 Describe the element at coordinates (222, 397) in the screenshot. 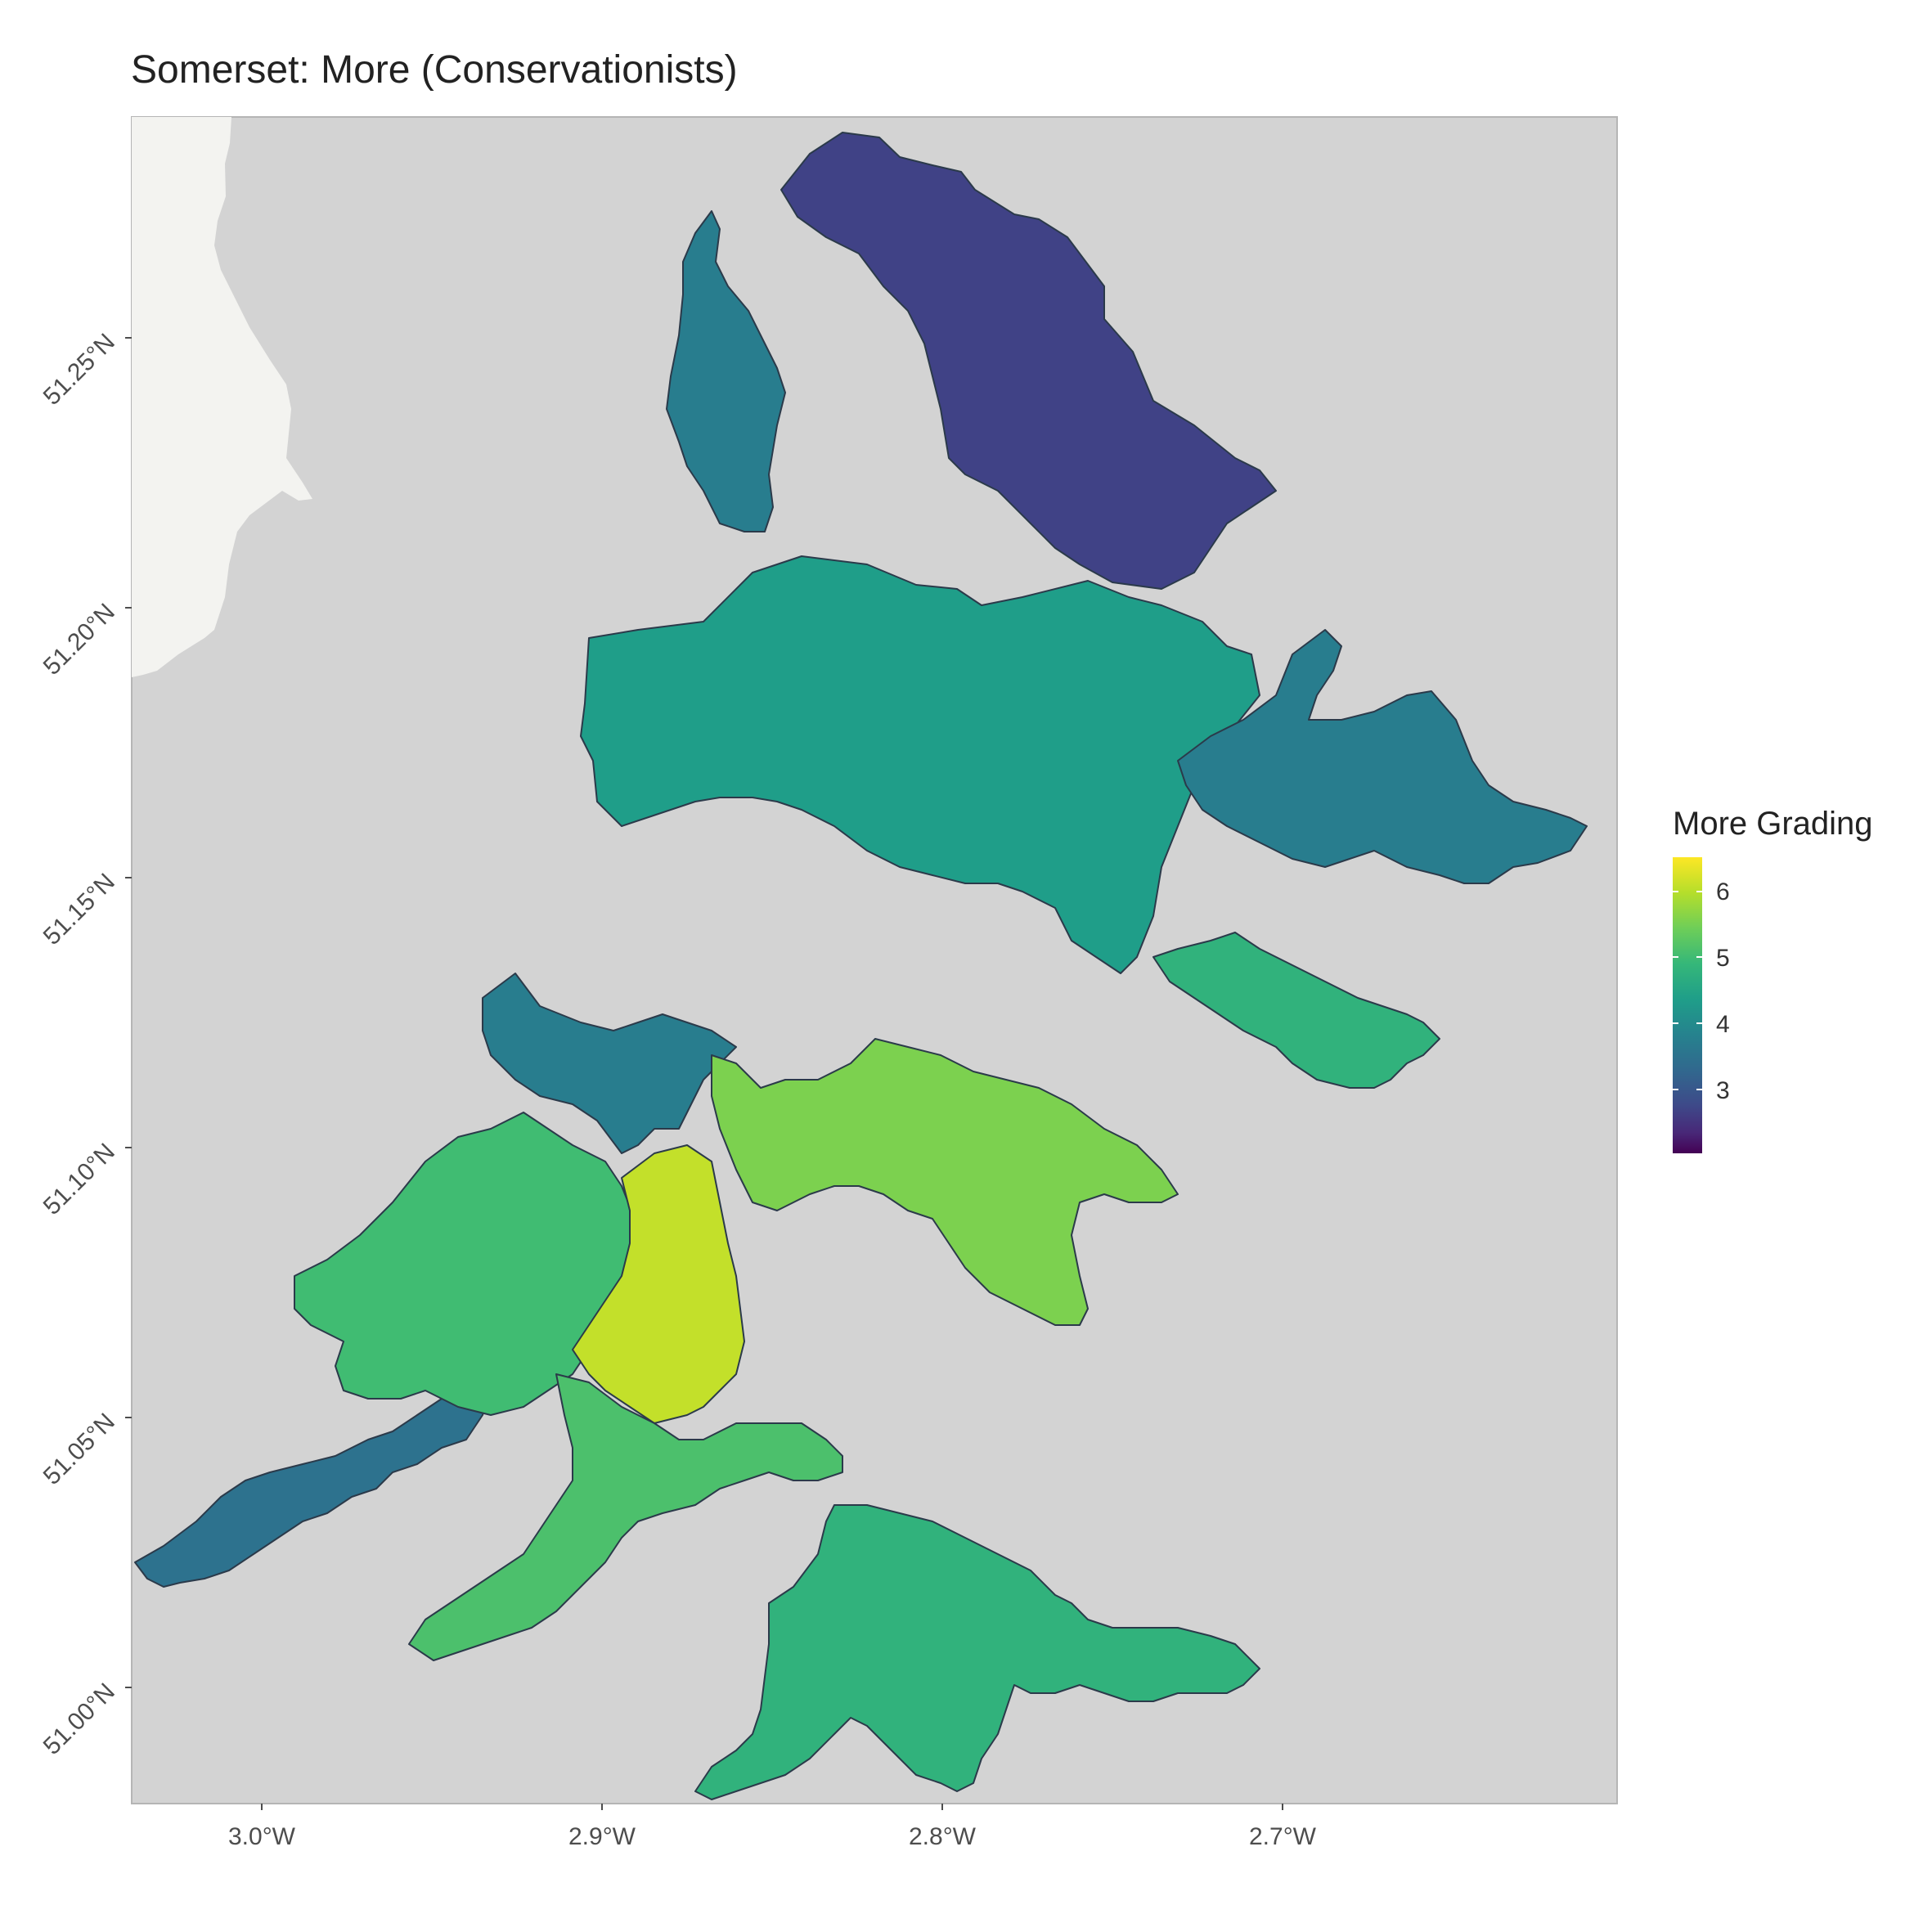

I see `coastline-land` at that location.